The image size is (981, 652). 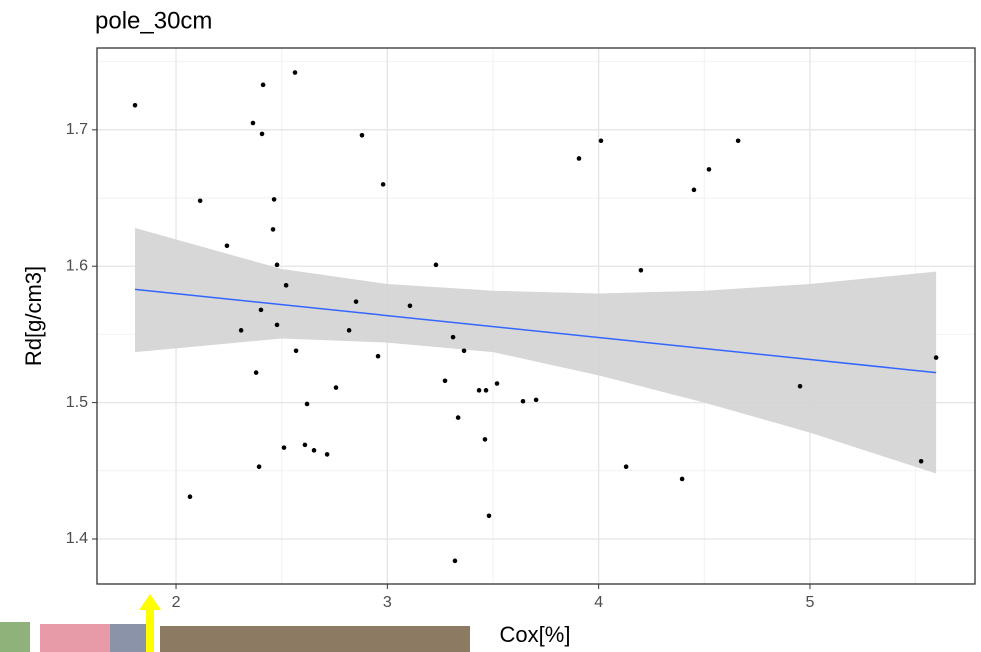 What do you see at coordinates (77, 265) in the screenshot?
I see `y-tick-label: 1.6` at bounding box center [77, 265].